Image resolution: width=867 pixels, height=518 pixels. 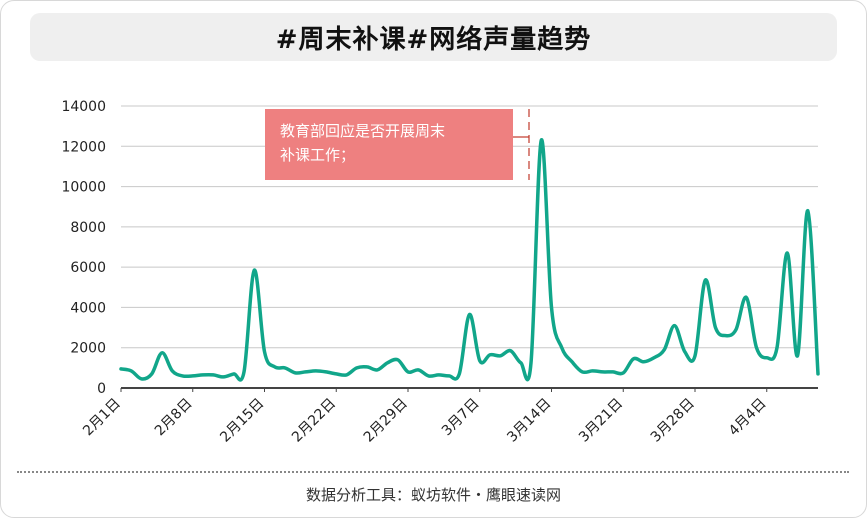 I want to click on y-tick-label: 0, so click(x=101, y=389).